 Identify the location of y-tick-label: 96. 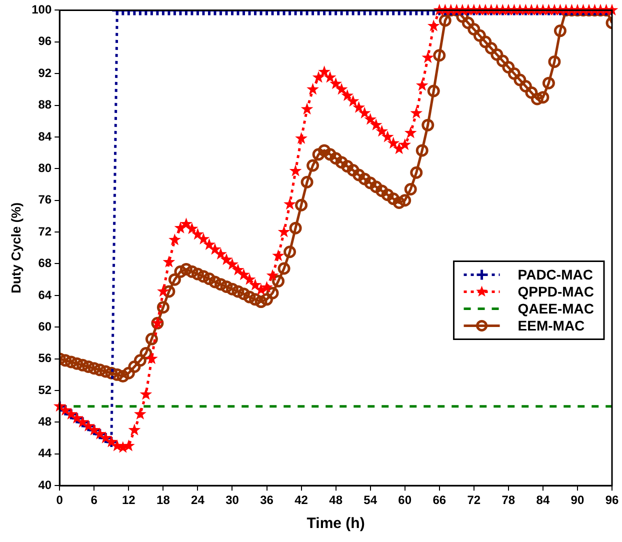
(45, 41).